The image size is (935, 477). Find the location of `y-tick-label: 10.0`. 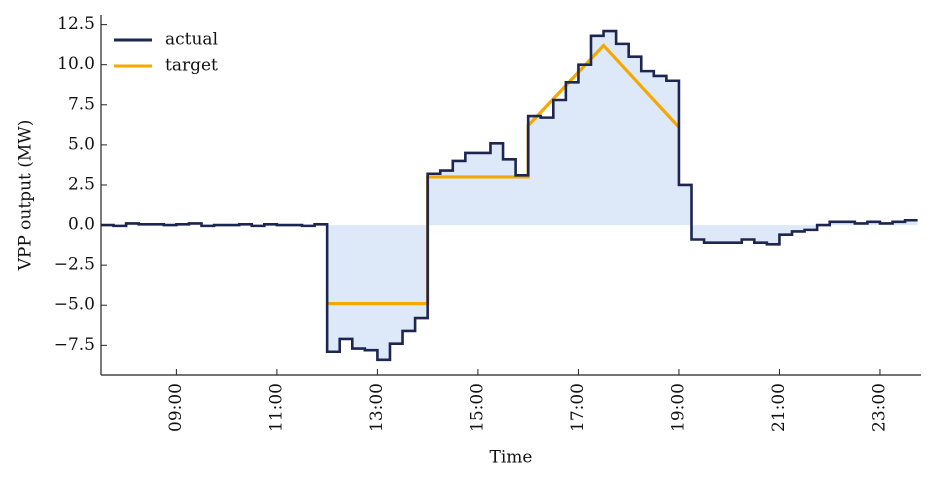

y-tick-label: 10.0 is located at coordinates (76, 64).